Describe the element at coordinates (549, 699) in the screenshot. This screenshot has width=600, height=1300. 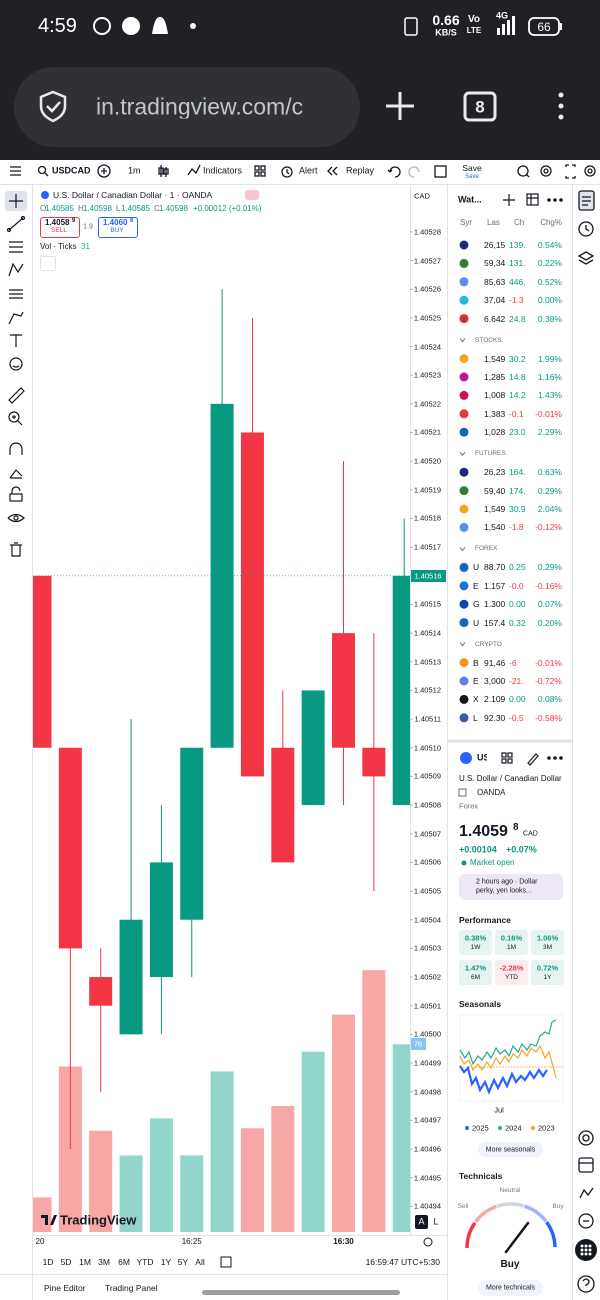
I see `row-change-pct: 0.08%` at that location.